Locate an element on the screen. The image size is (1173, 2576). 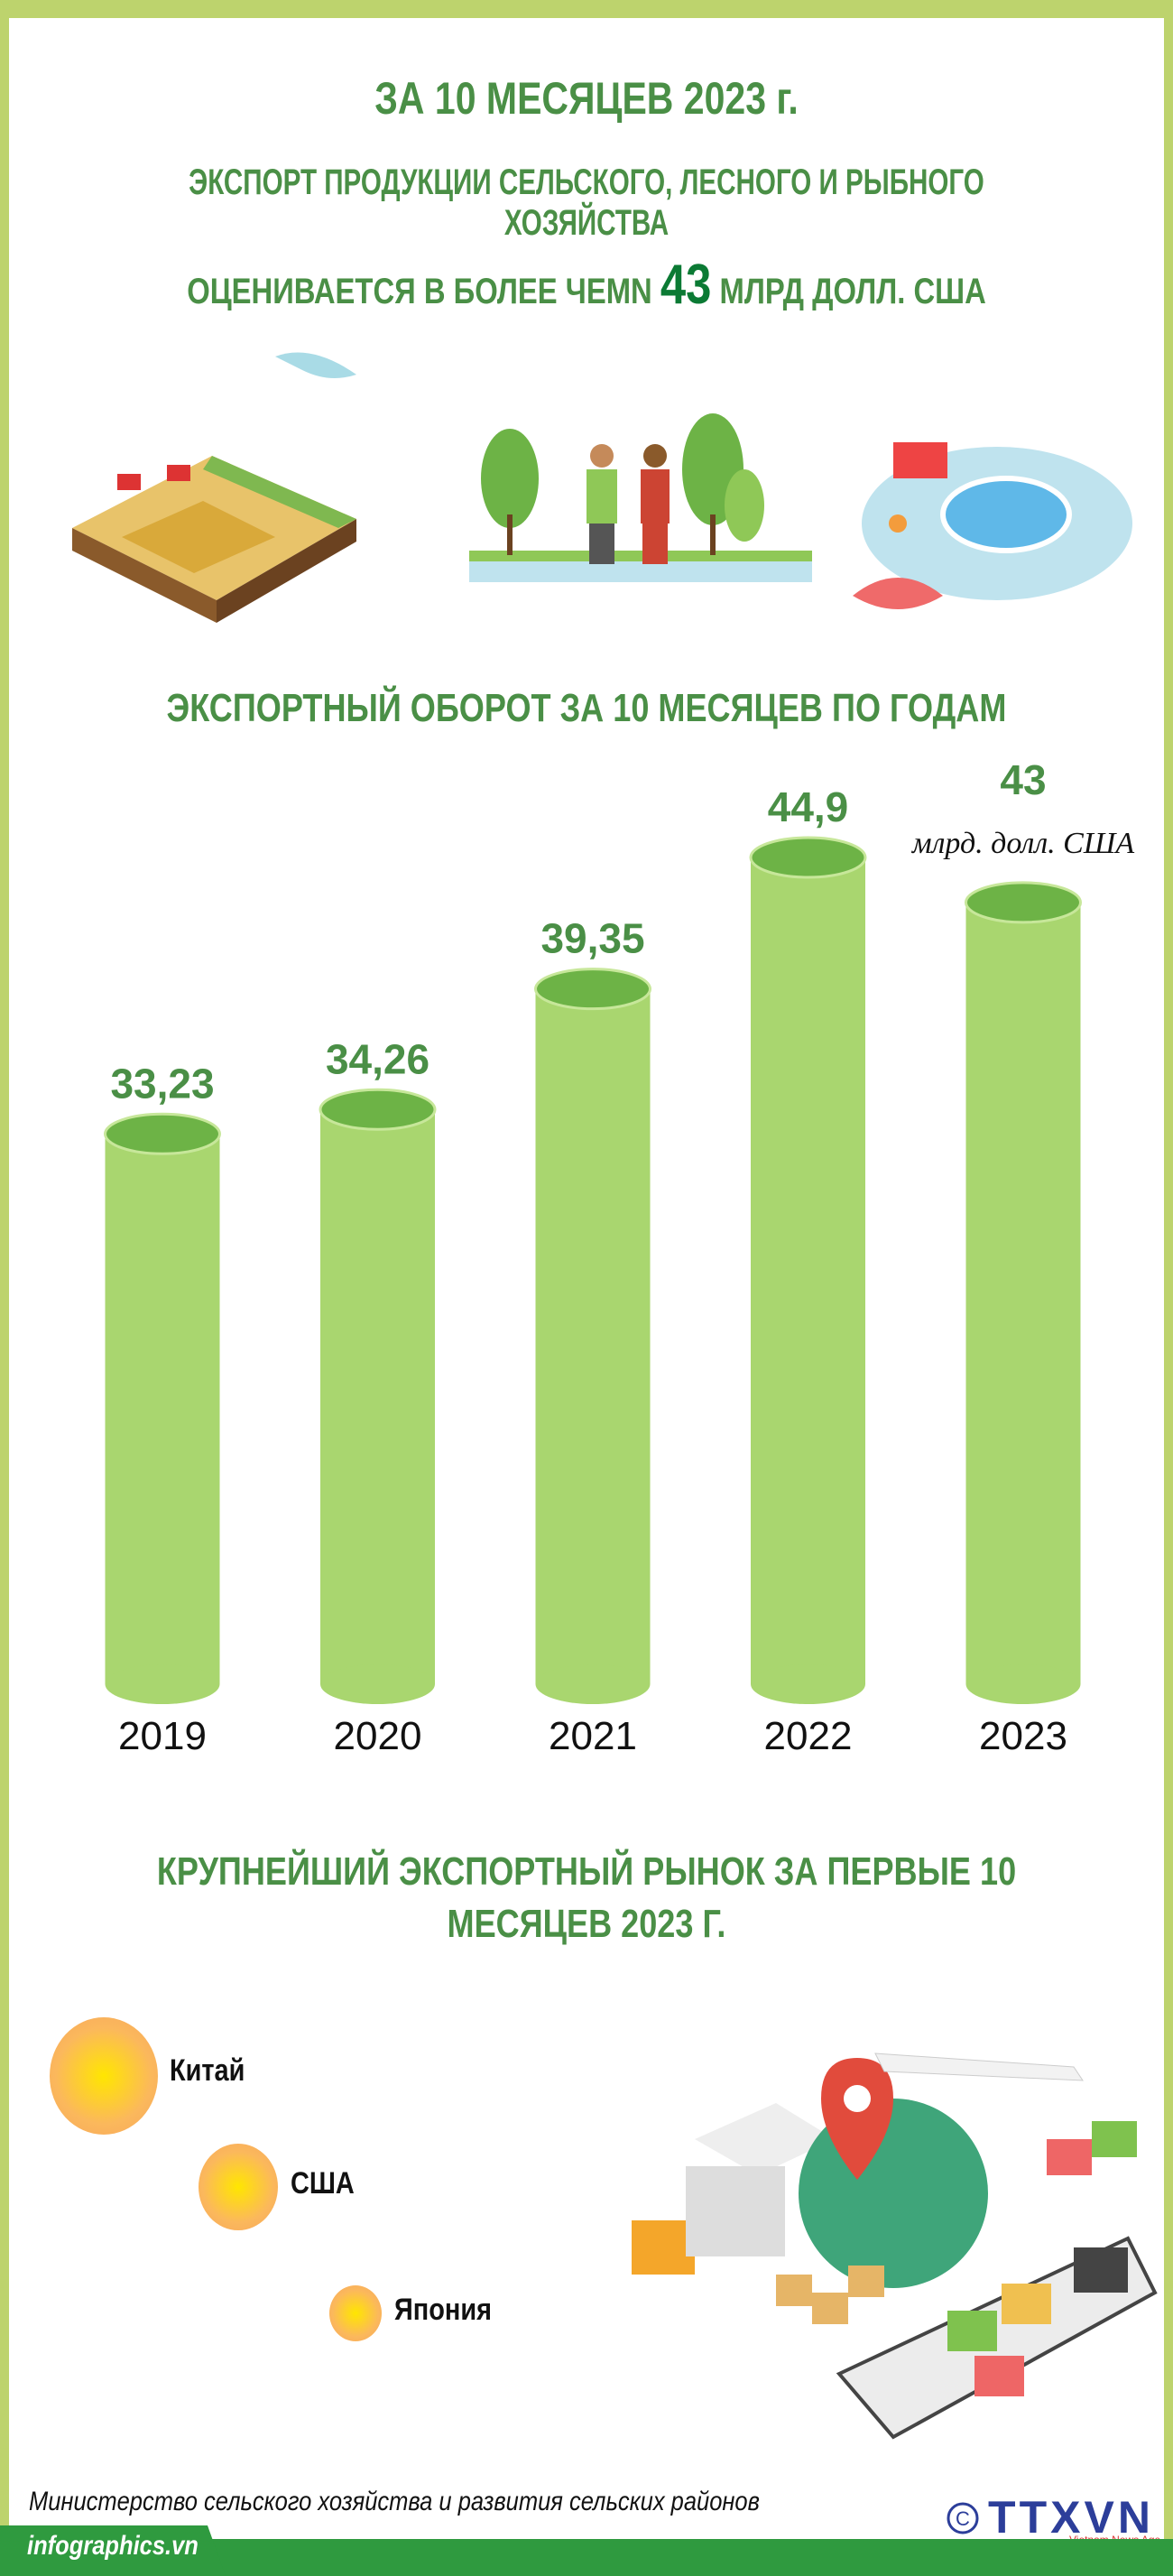
x-tick-label: 2023 is located at coordinates (1023, 1736).